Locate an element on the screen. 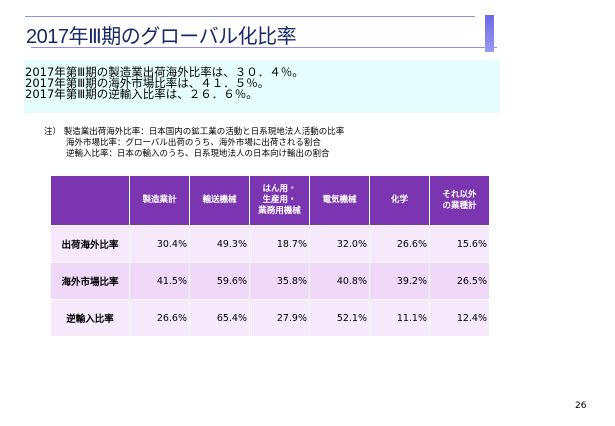  table-cell: 11.1% is located at coordinates (399, 318).